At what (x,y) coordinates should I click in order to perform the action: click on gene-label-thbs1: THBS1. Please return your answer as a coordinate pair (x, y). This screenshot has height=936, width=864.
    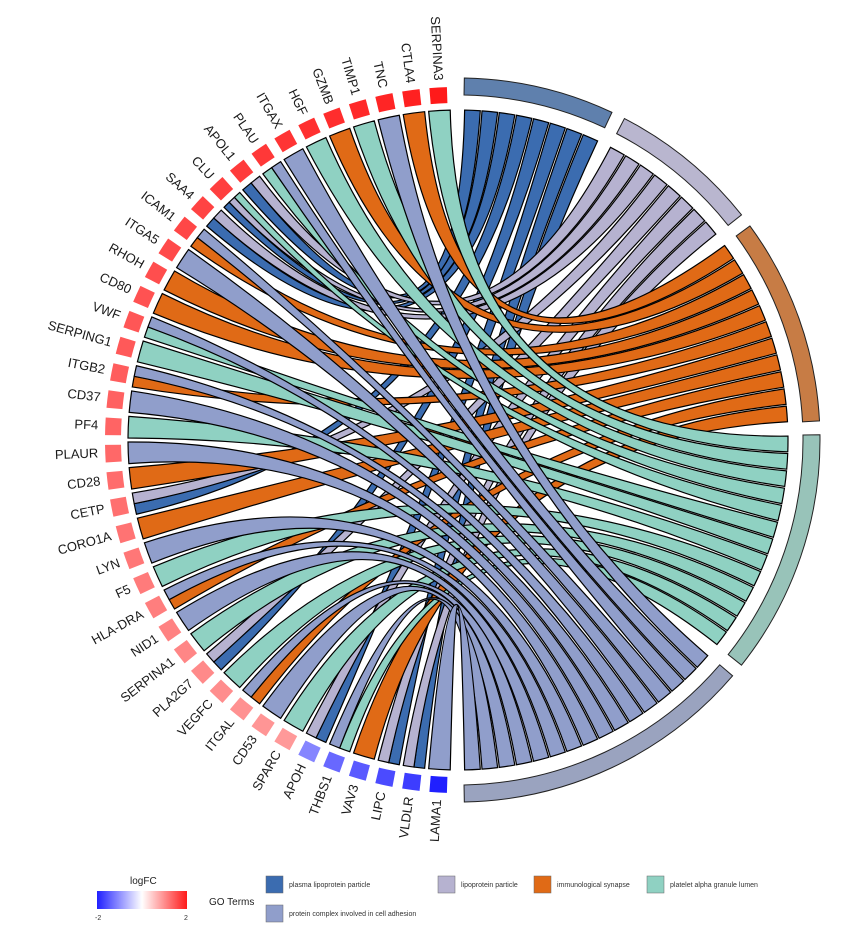
    Looking at the image, I should click on (320, 795).